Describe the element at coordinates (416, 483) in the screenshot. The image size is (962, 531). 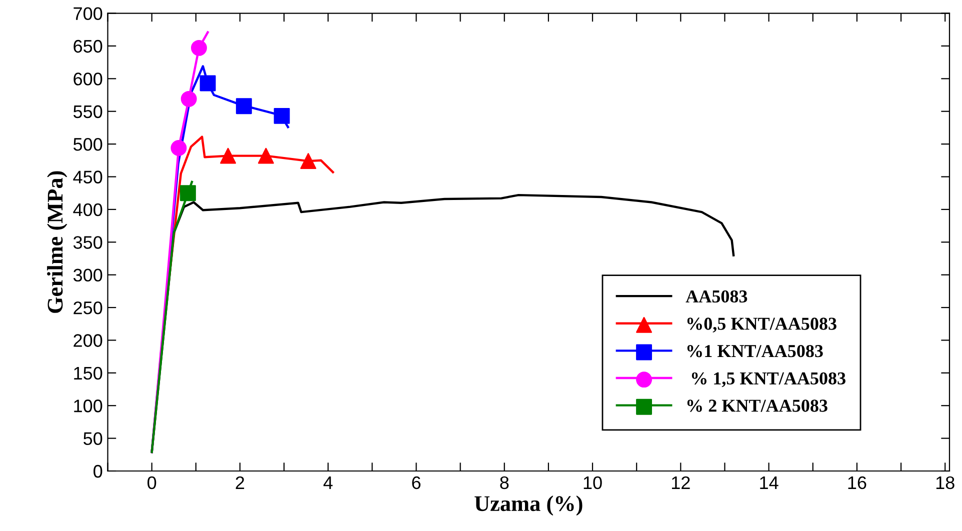
I see `x-tick-label: 6` at that location.